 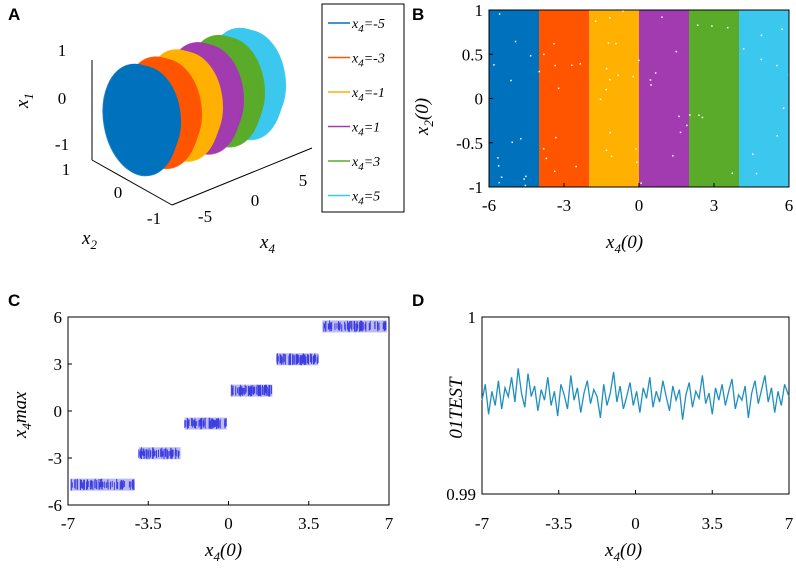 What do you see at coordinates (472, 317) in the screenshot?
I see `d-ytick-label: 1` at bounding box center [472, 317].